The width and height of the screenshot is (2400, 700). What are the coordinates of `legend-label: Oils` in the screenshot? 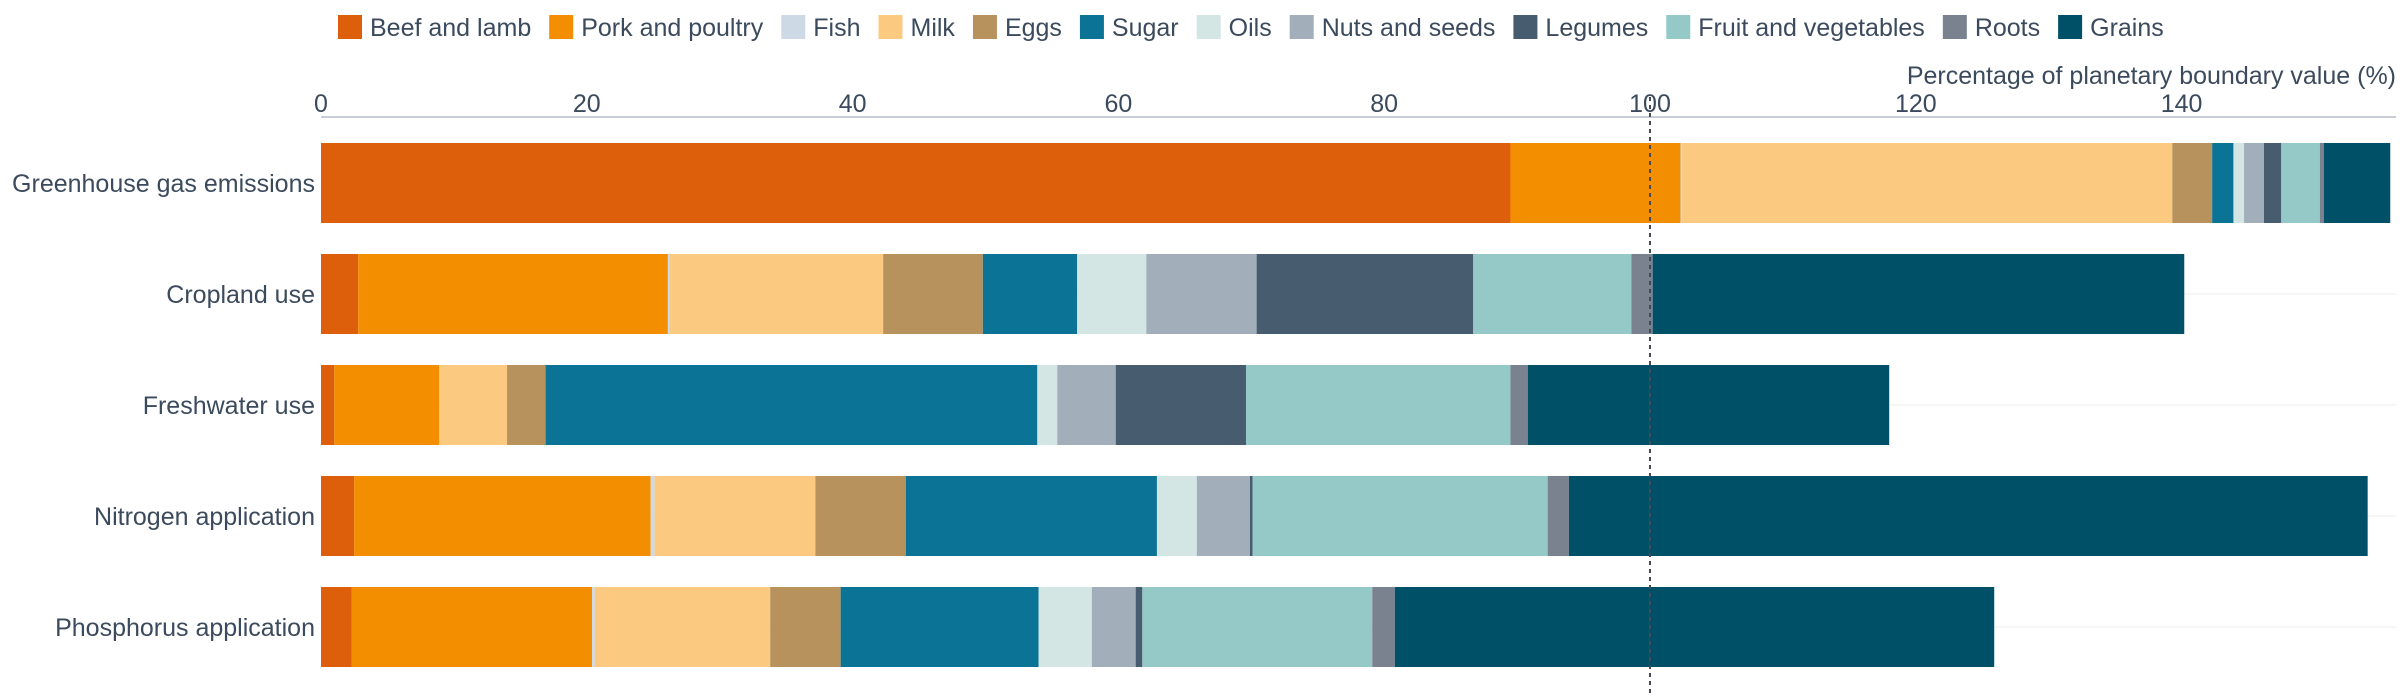 It's located at (1250, 28).